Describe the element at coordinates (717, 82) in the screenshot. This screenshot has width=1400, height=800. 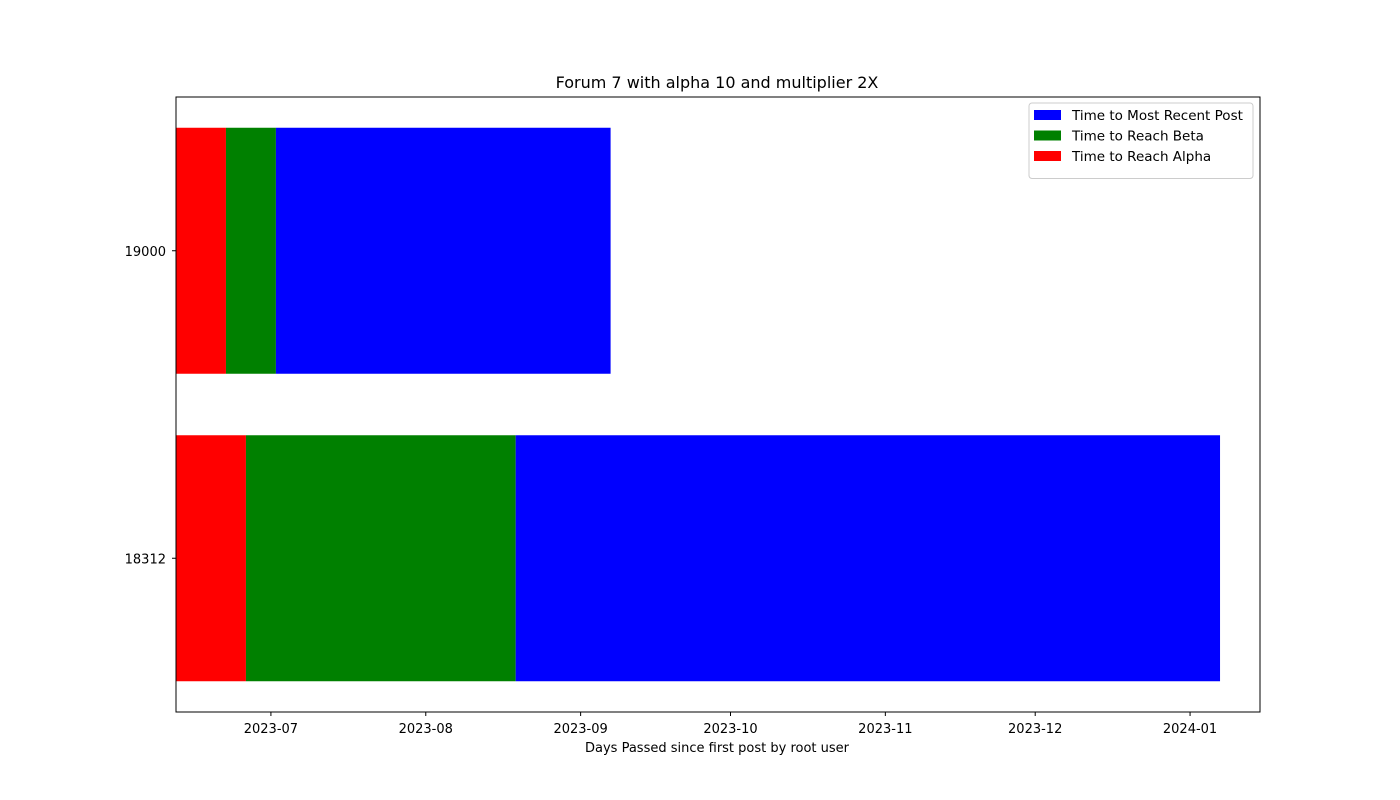
I see `chart-title: Forum 7 with alpha 10 and multiplier 2X` at that location.